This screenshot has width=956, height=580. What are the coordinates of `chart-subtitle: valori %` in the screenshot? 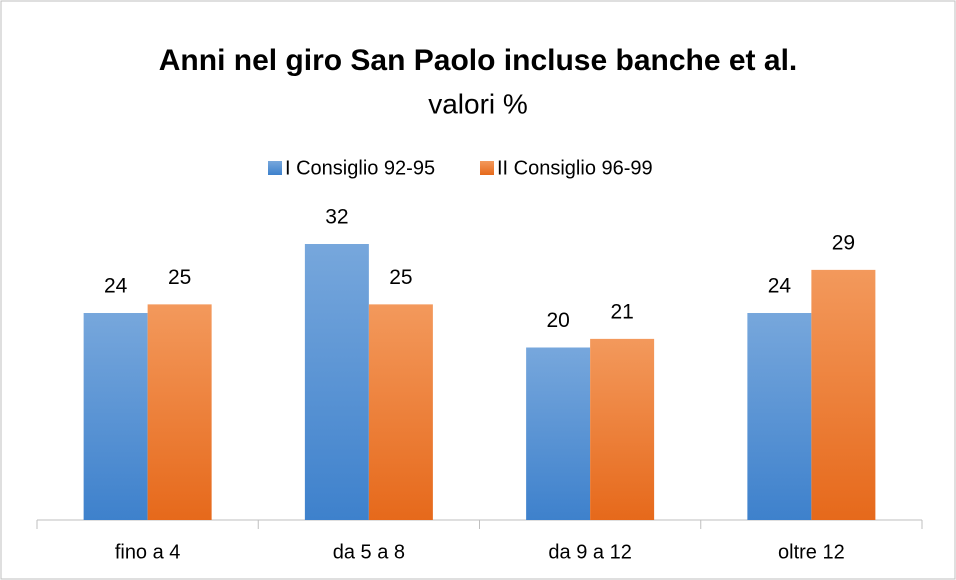 It's located at (478, 103).